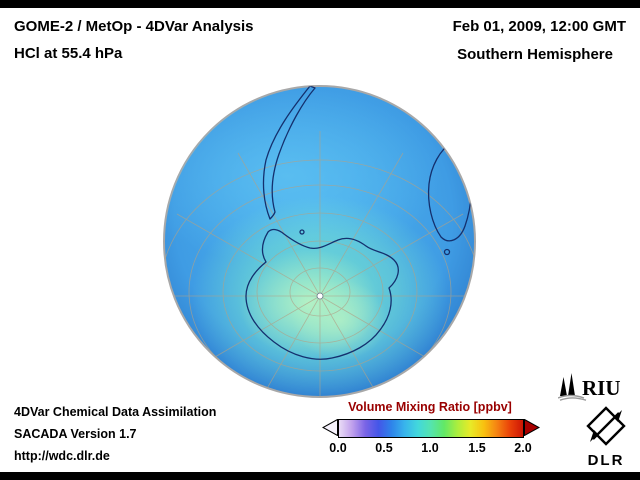  I want to click on coastline-africa-tip, so click(416, 97).